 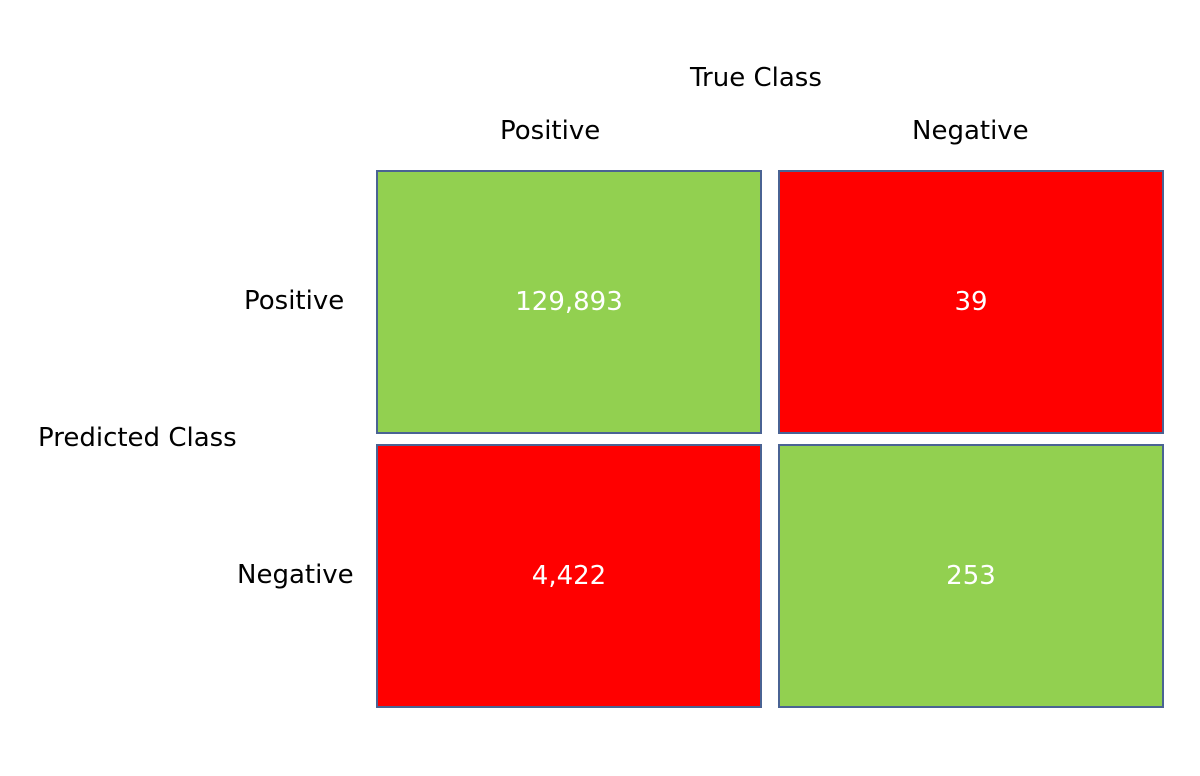 I want to click on cell-value-false-negative: 4,422, so click(x=569, y=576).